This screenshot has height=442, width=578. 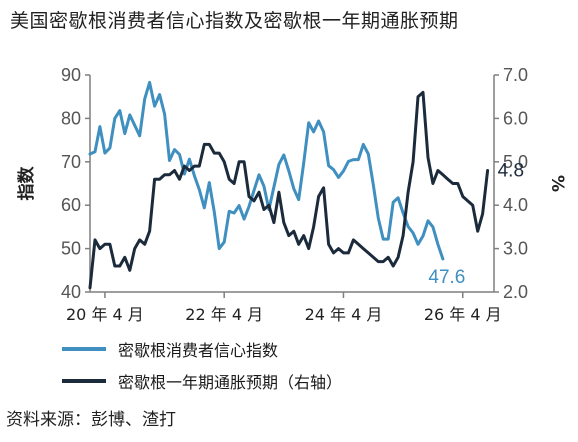 What do you see at coordinates (515, 249) in the screenshot?
I see `y-tick-right-label: 3.0` at bounding box center [515, 249].